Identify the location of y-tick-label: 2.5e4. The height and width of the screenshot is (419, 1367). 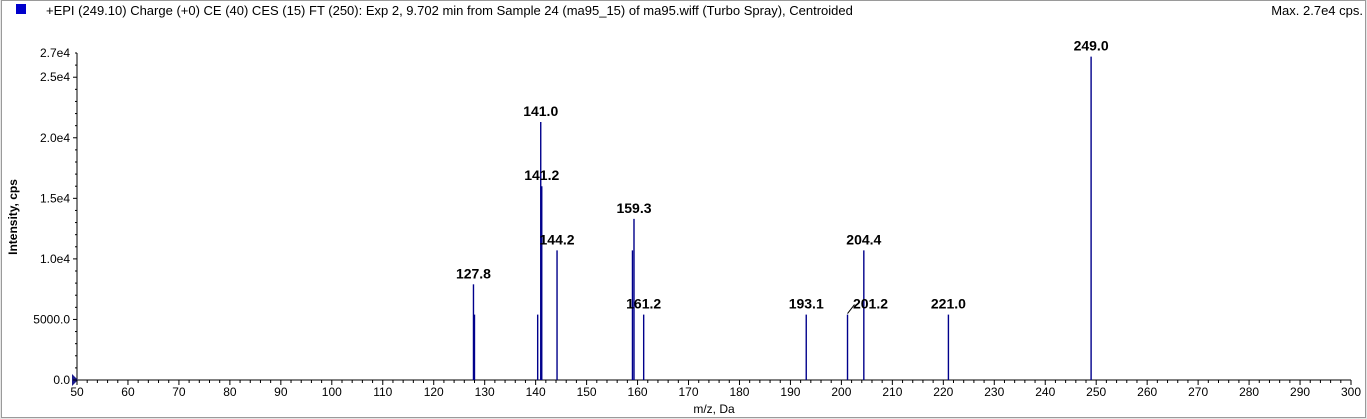
(55, 77).